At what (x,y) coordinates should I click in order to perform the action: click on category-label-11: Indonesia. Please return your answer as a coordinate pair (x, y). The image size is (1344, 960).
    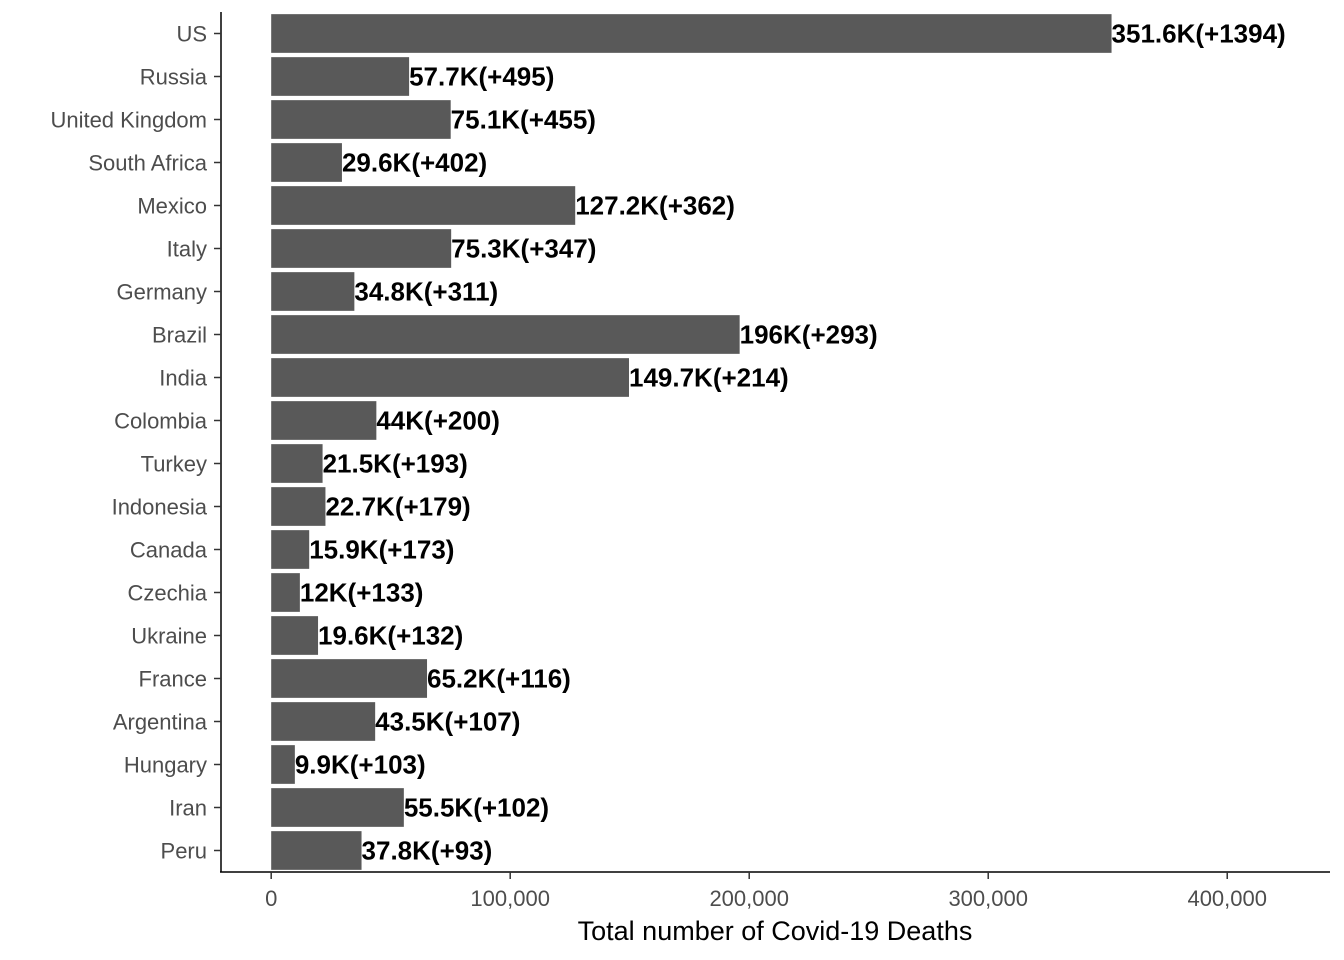
    Looking at the image, I should click on (160, 507).